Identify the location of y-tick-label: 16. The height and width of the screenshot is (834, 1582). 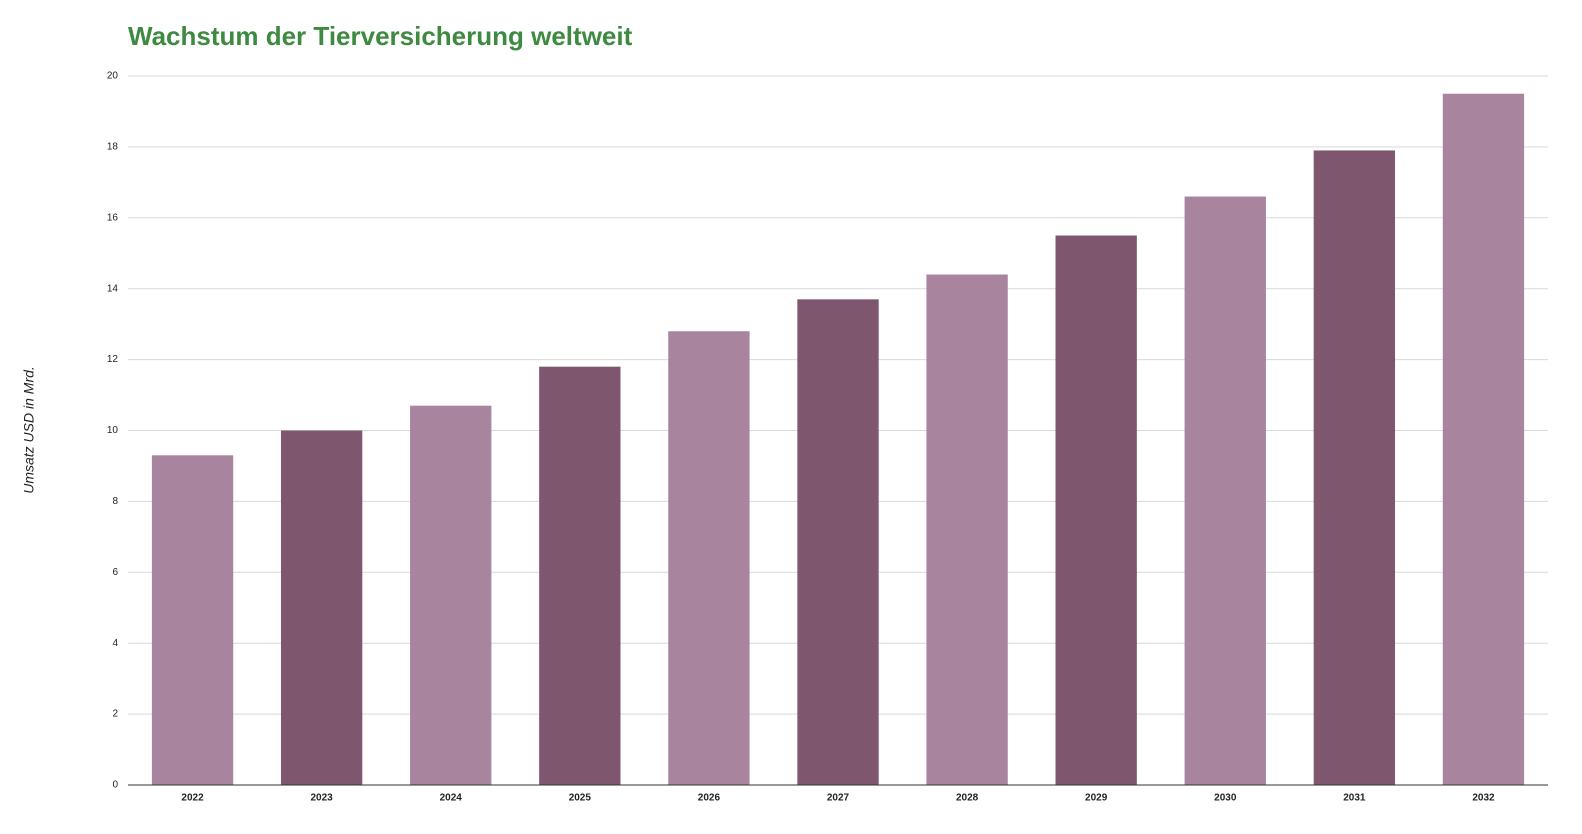
(113, 217).